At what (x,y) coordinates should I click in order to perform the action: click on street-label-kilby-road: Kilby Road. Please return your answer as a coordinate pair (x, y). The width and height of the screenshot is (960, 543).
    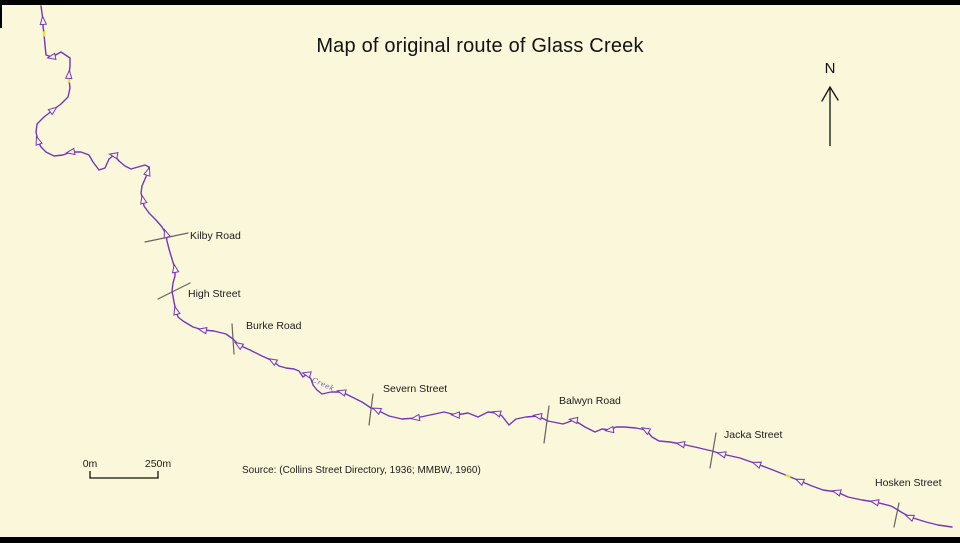
    Looking at the image, I should click on (215, 236).